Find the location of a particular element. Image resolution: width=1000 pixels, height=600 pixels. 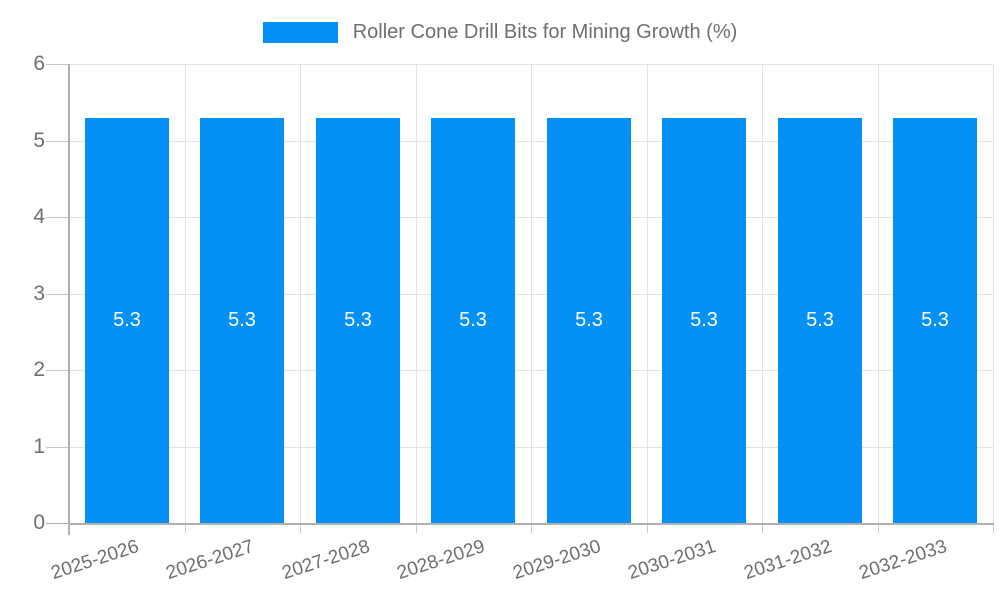

y-axis-tick-label: 3 is located at coordinates (39, 293).